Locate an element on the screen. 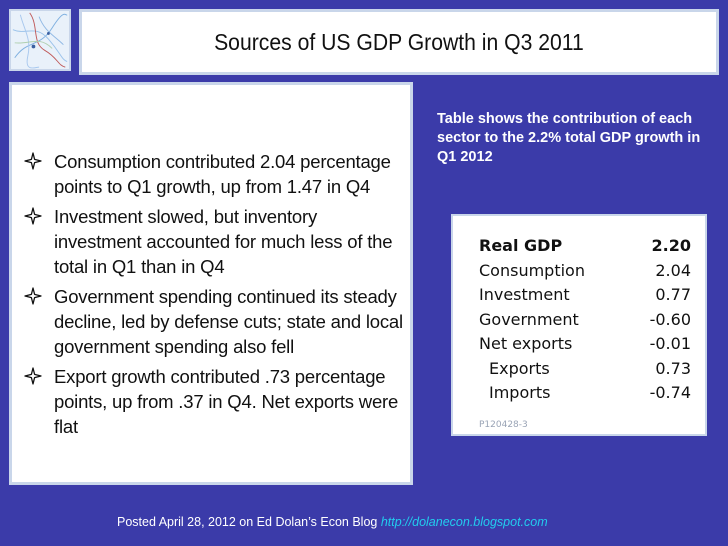  row-label: Real GDP is located at coordinates (521, 245).